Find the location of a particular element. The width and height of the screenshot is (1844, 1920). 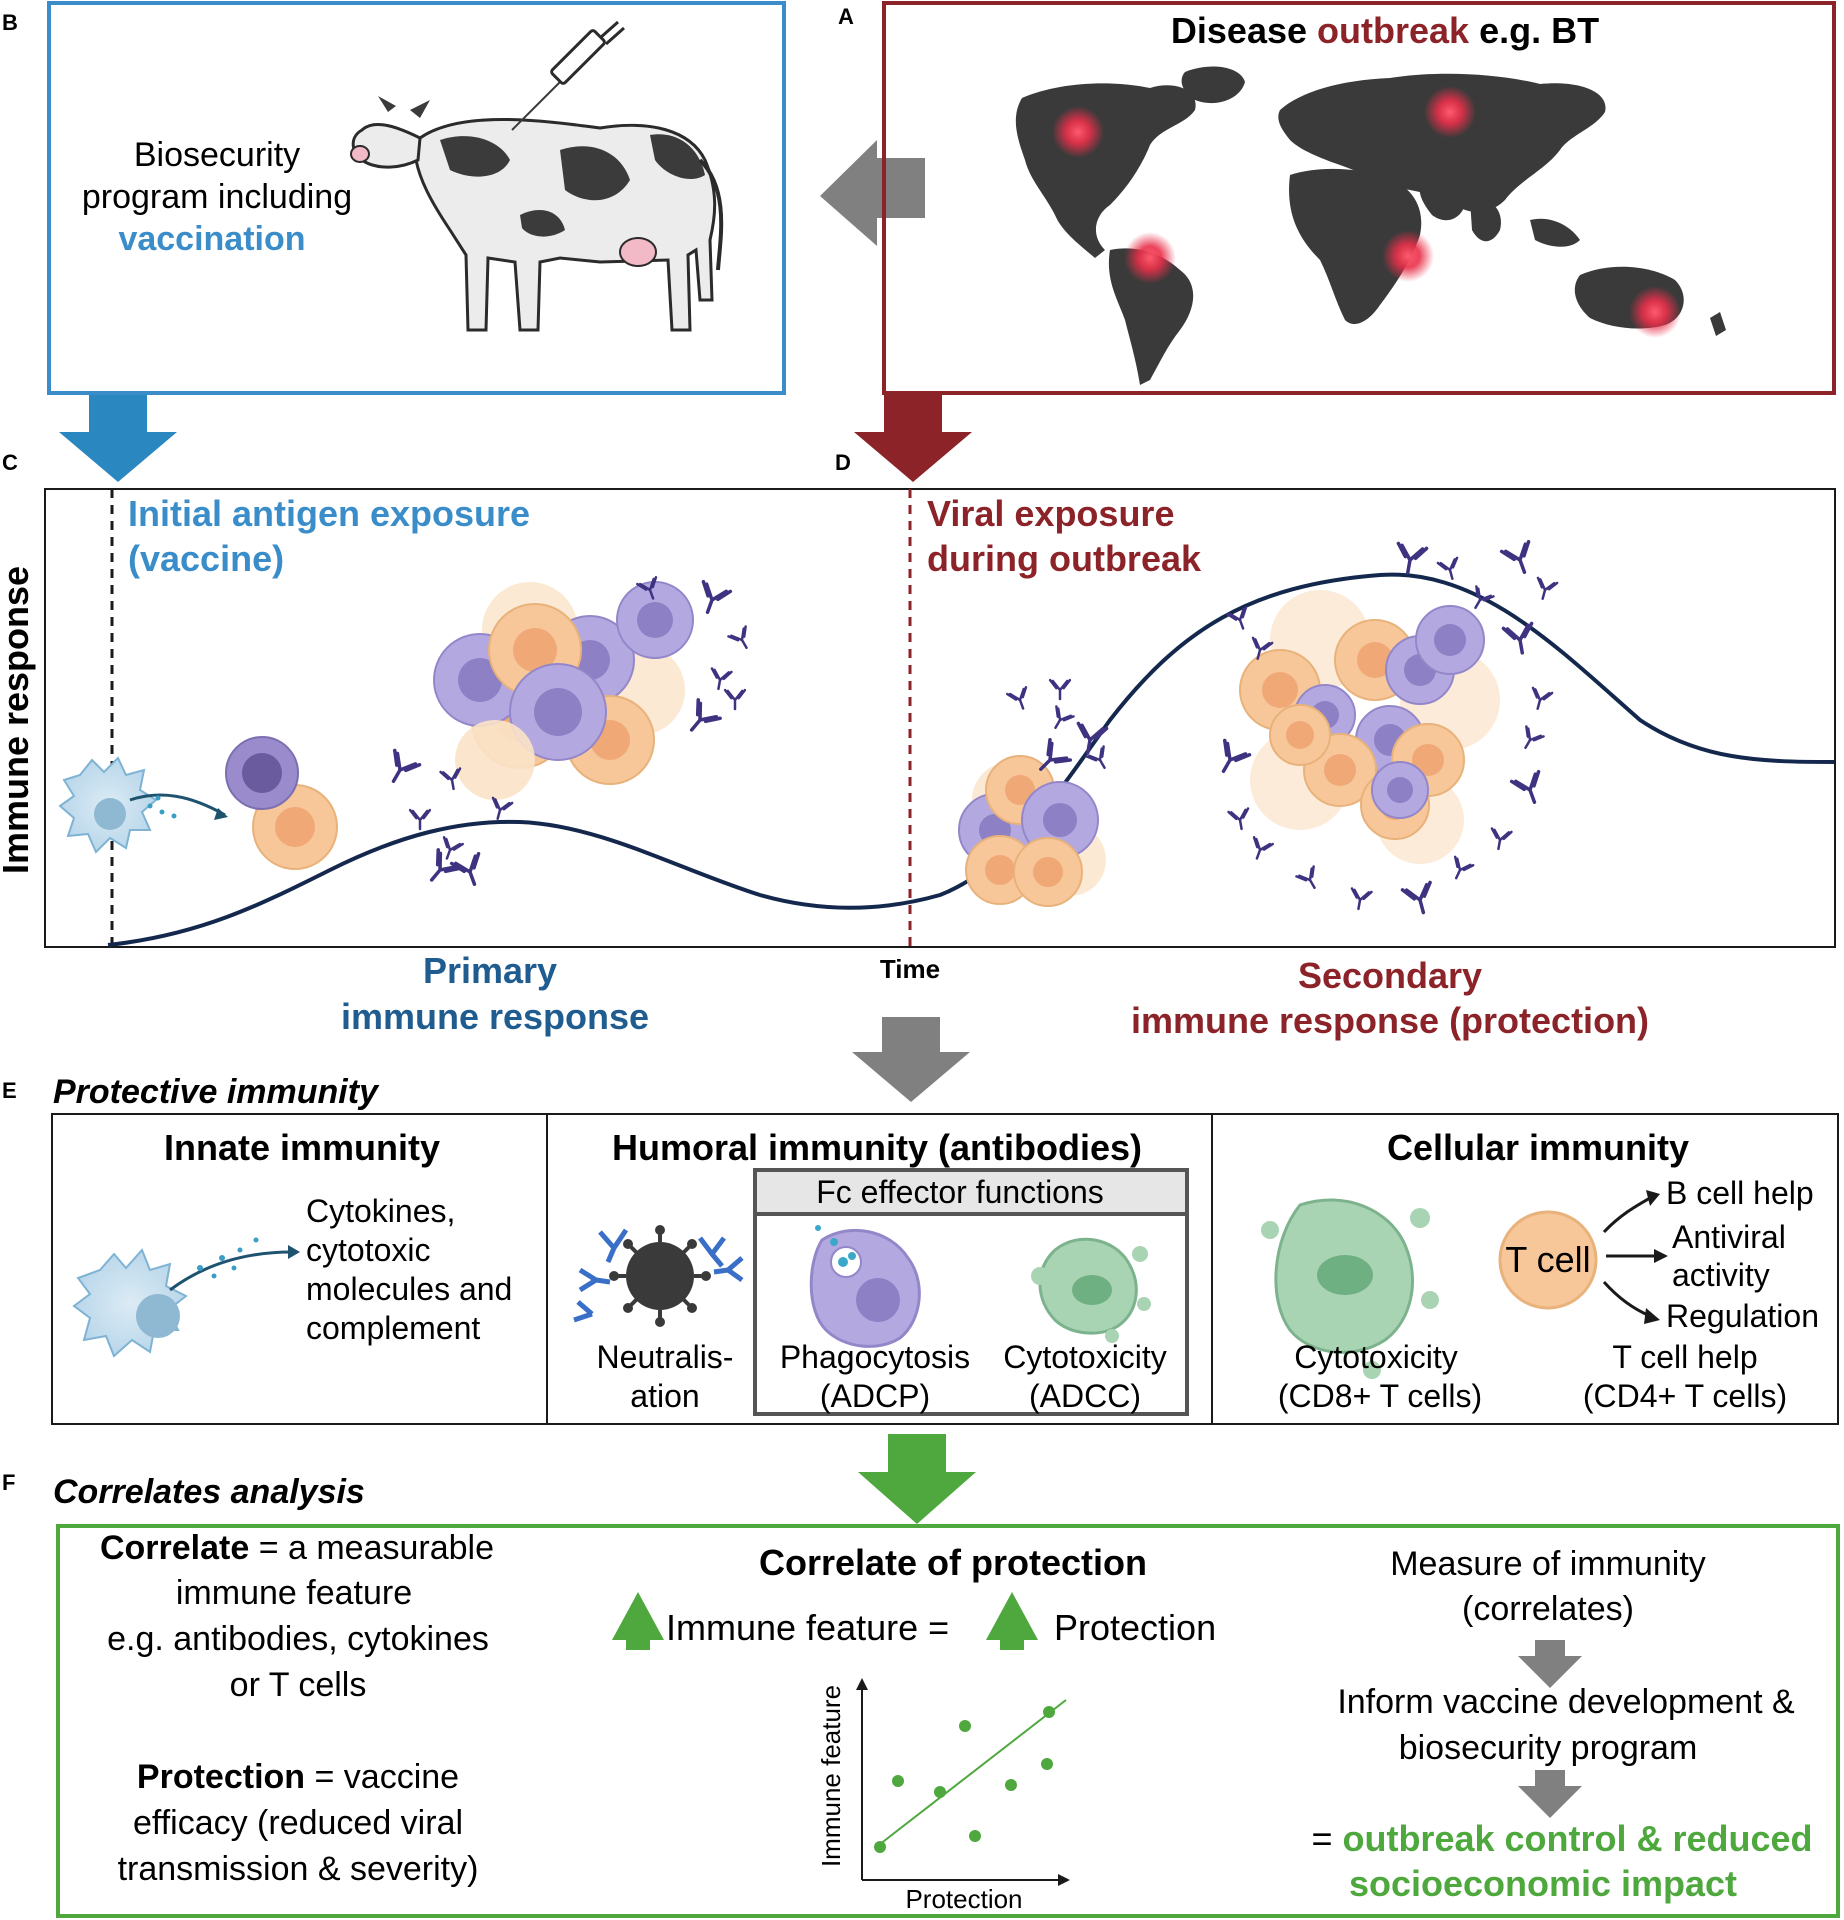

arrow-to-e is located at coordinates (911, 1059).